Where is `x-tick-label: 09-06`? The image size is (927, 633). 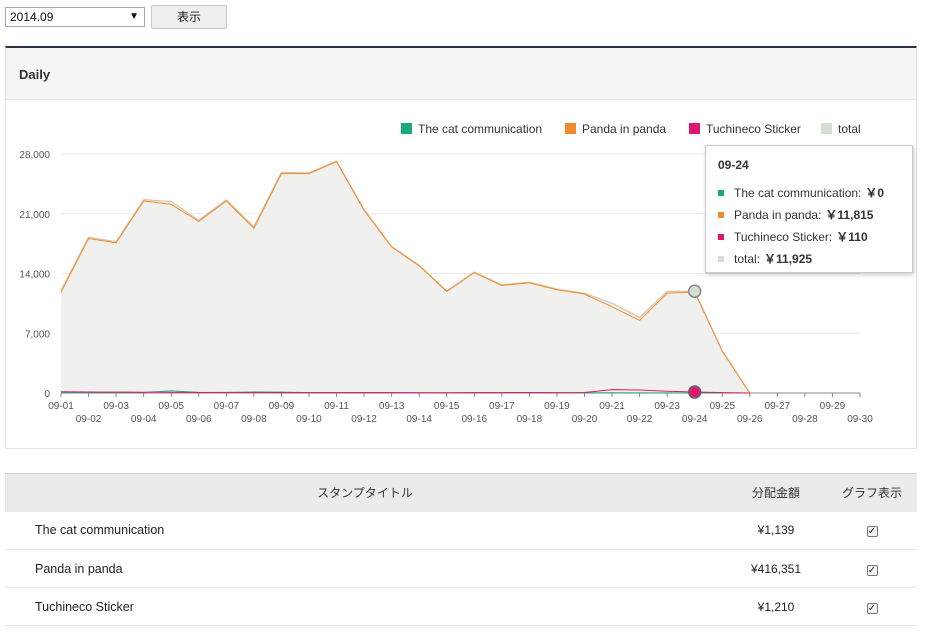 x-tick-label: 09-06 is located at coordinates (199, 419).